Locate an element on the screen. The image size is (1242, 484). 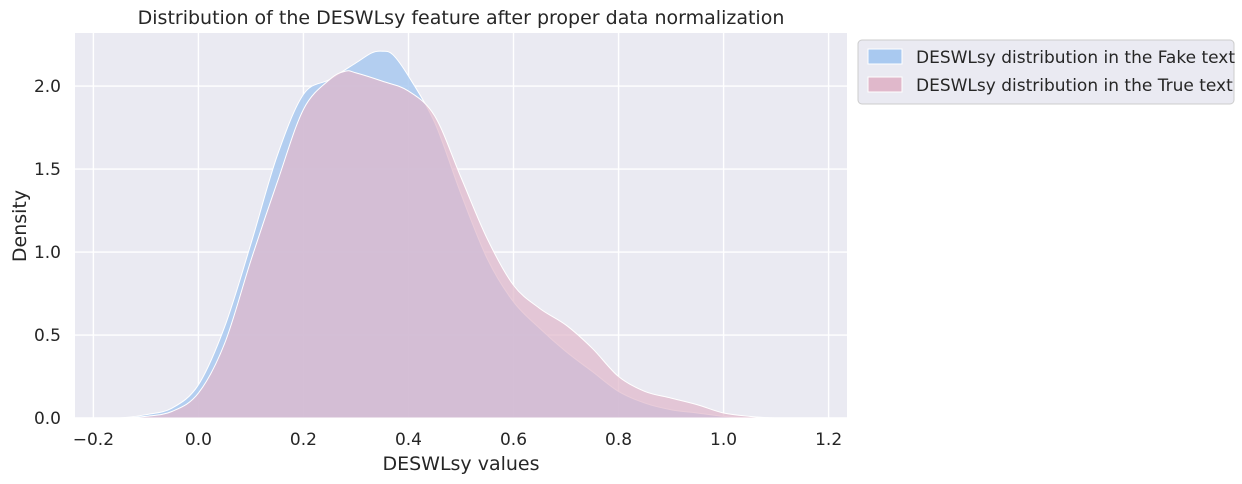
y-tick-label: 2.0 is located at coordinates (47, 87).